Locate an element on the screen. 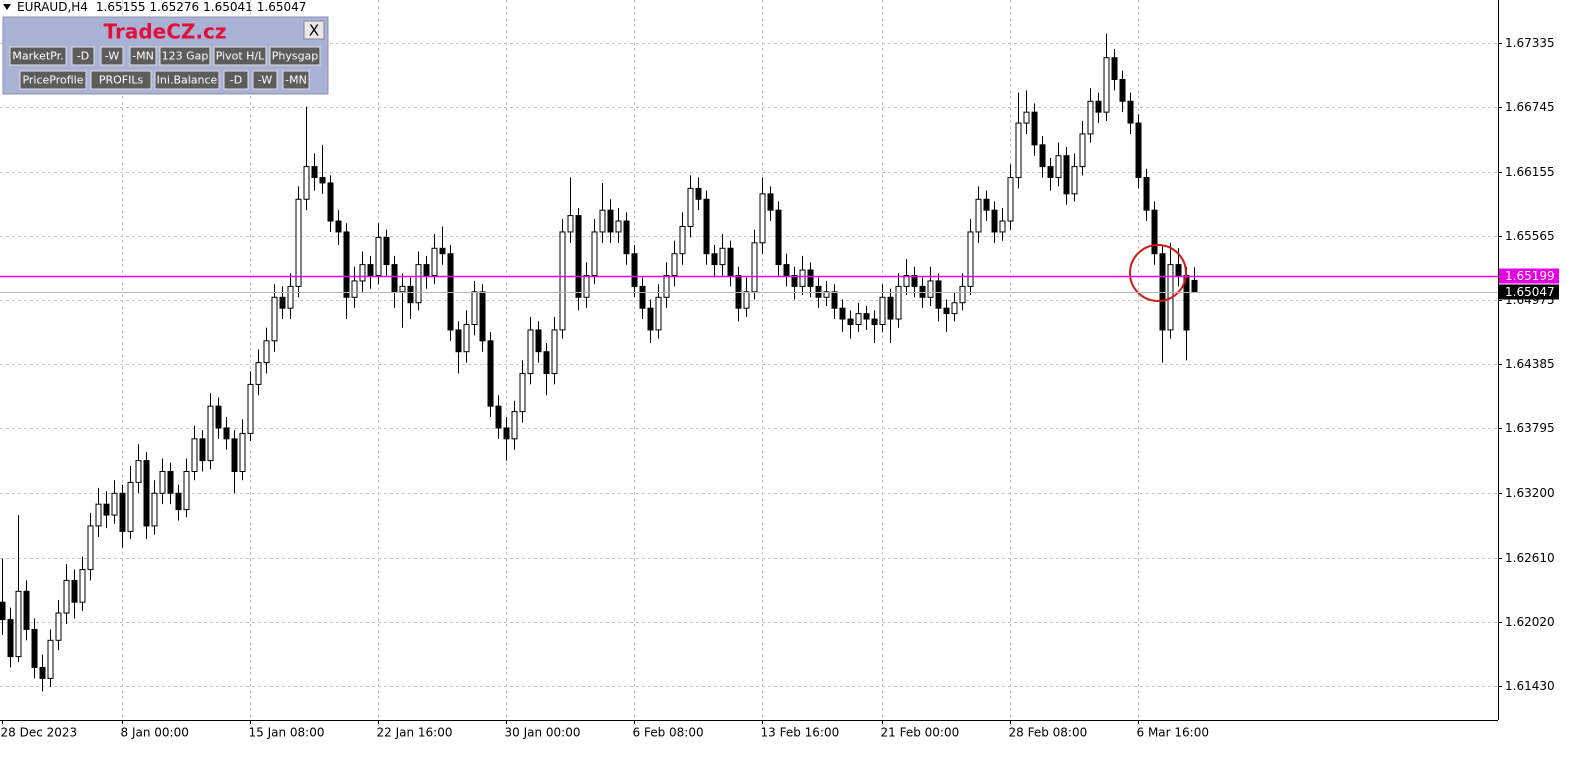 The width and height of the screenshot is (1582, 759). button-label: PriceProfile is located at coordinates (52, 80).